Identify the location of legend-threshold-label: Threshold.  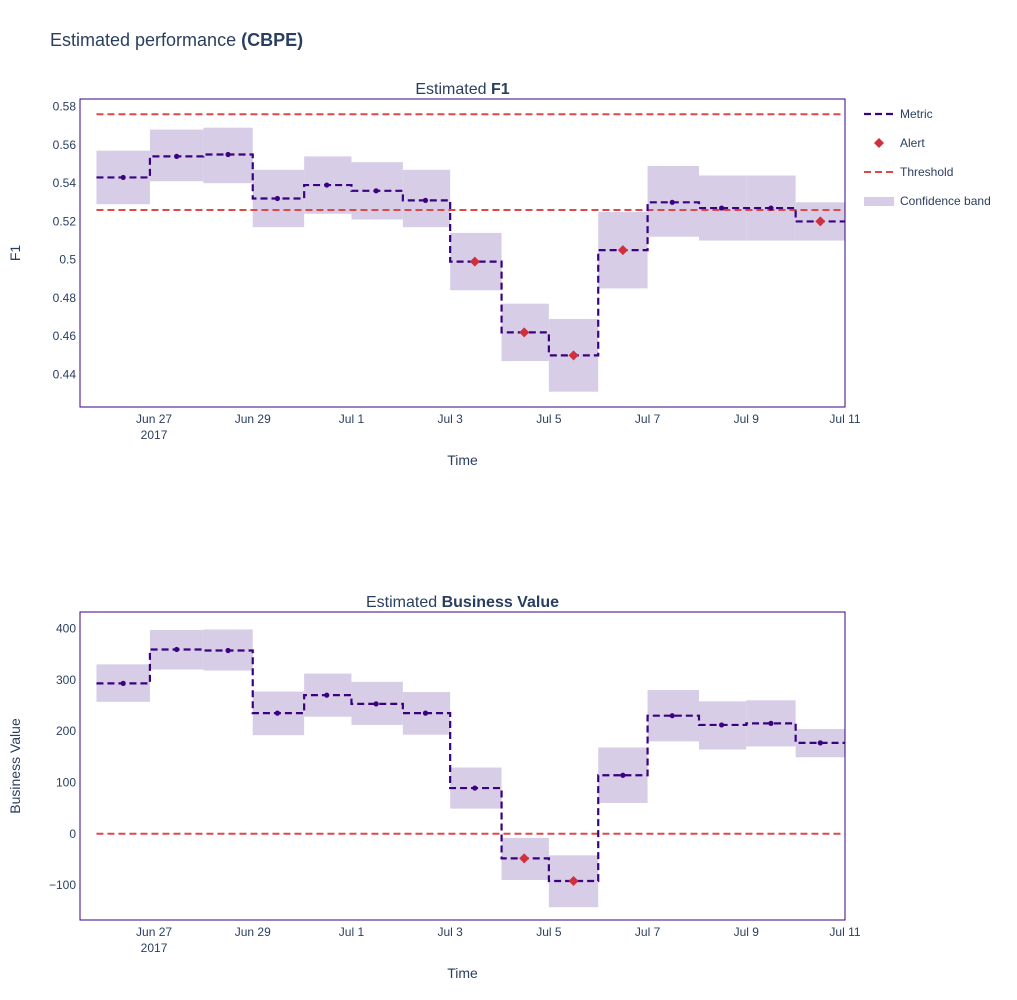
(926, 172).